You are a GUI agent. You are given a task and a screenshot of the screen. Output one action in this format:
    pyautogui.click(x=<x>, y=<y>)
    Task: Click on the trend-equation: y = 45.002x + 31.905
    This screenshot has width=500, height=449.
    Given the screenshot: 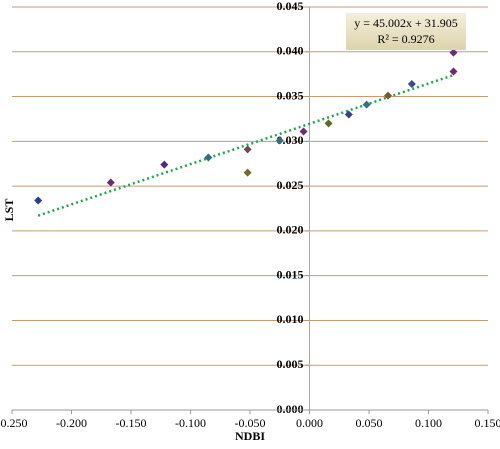 What is the action you would take?
    pyautogui.click(x=406, y=23)
    